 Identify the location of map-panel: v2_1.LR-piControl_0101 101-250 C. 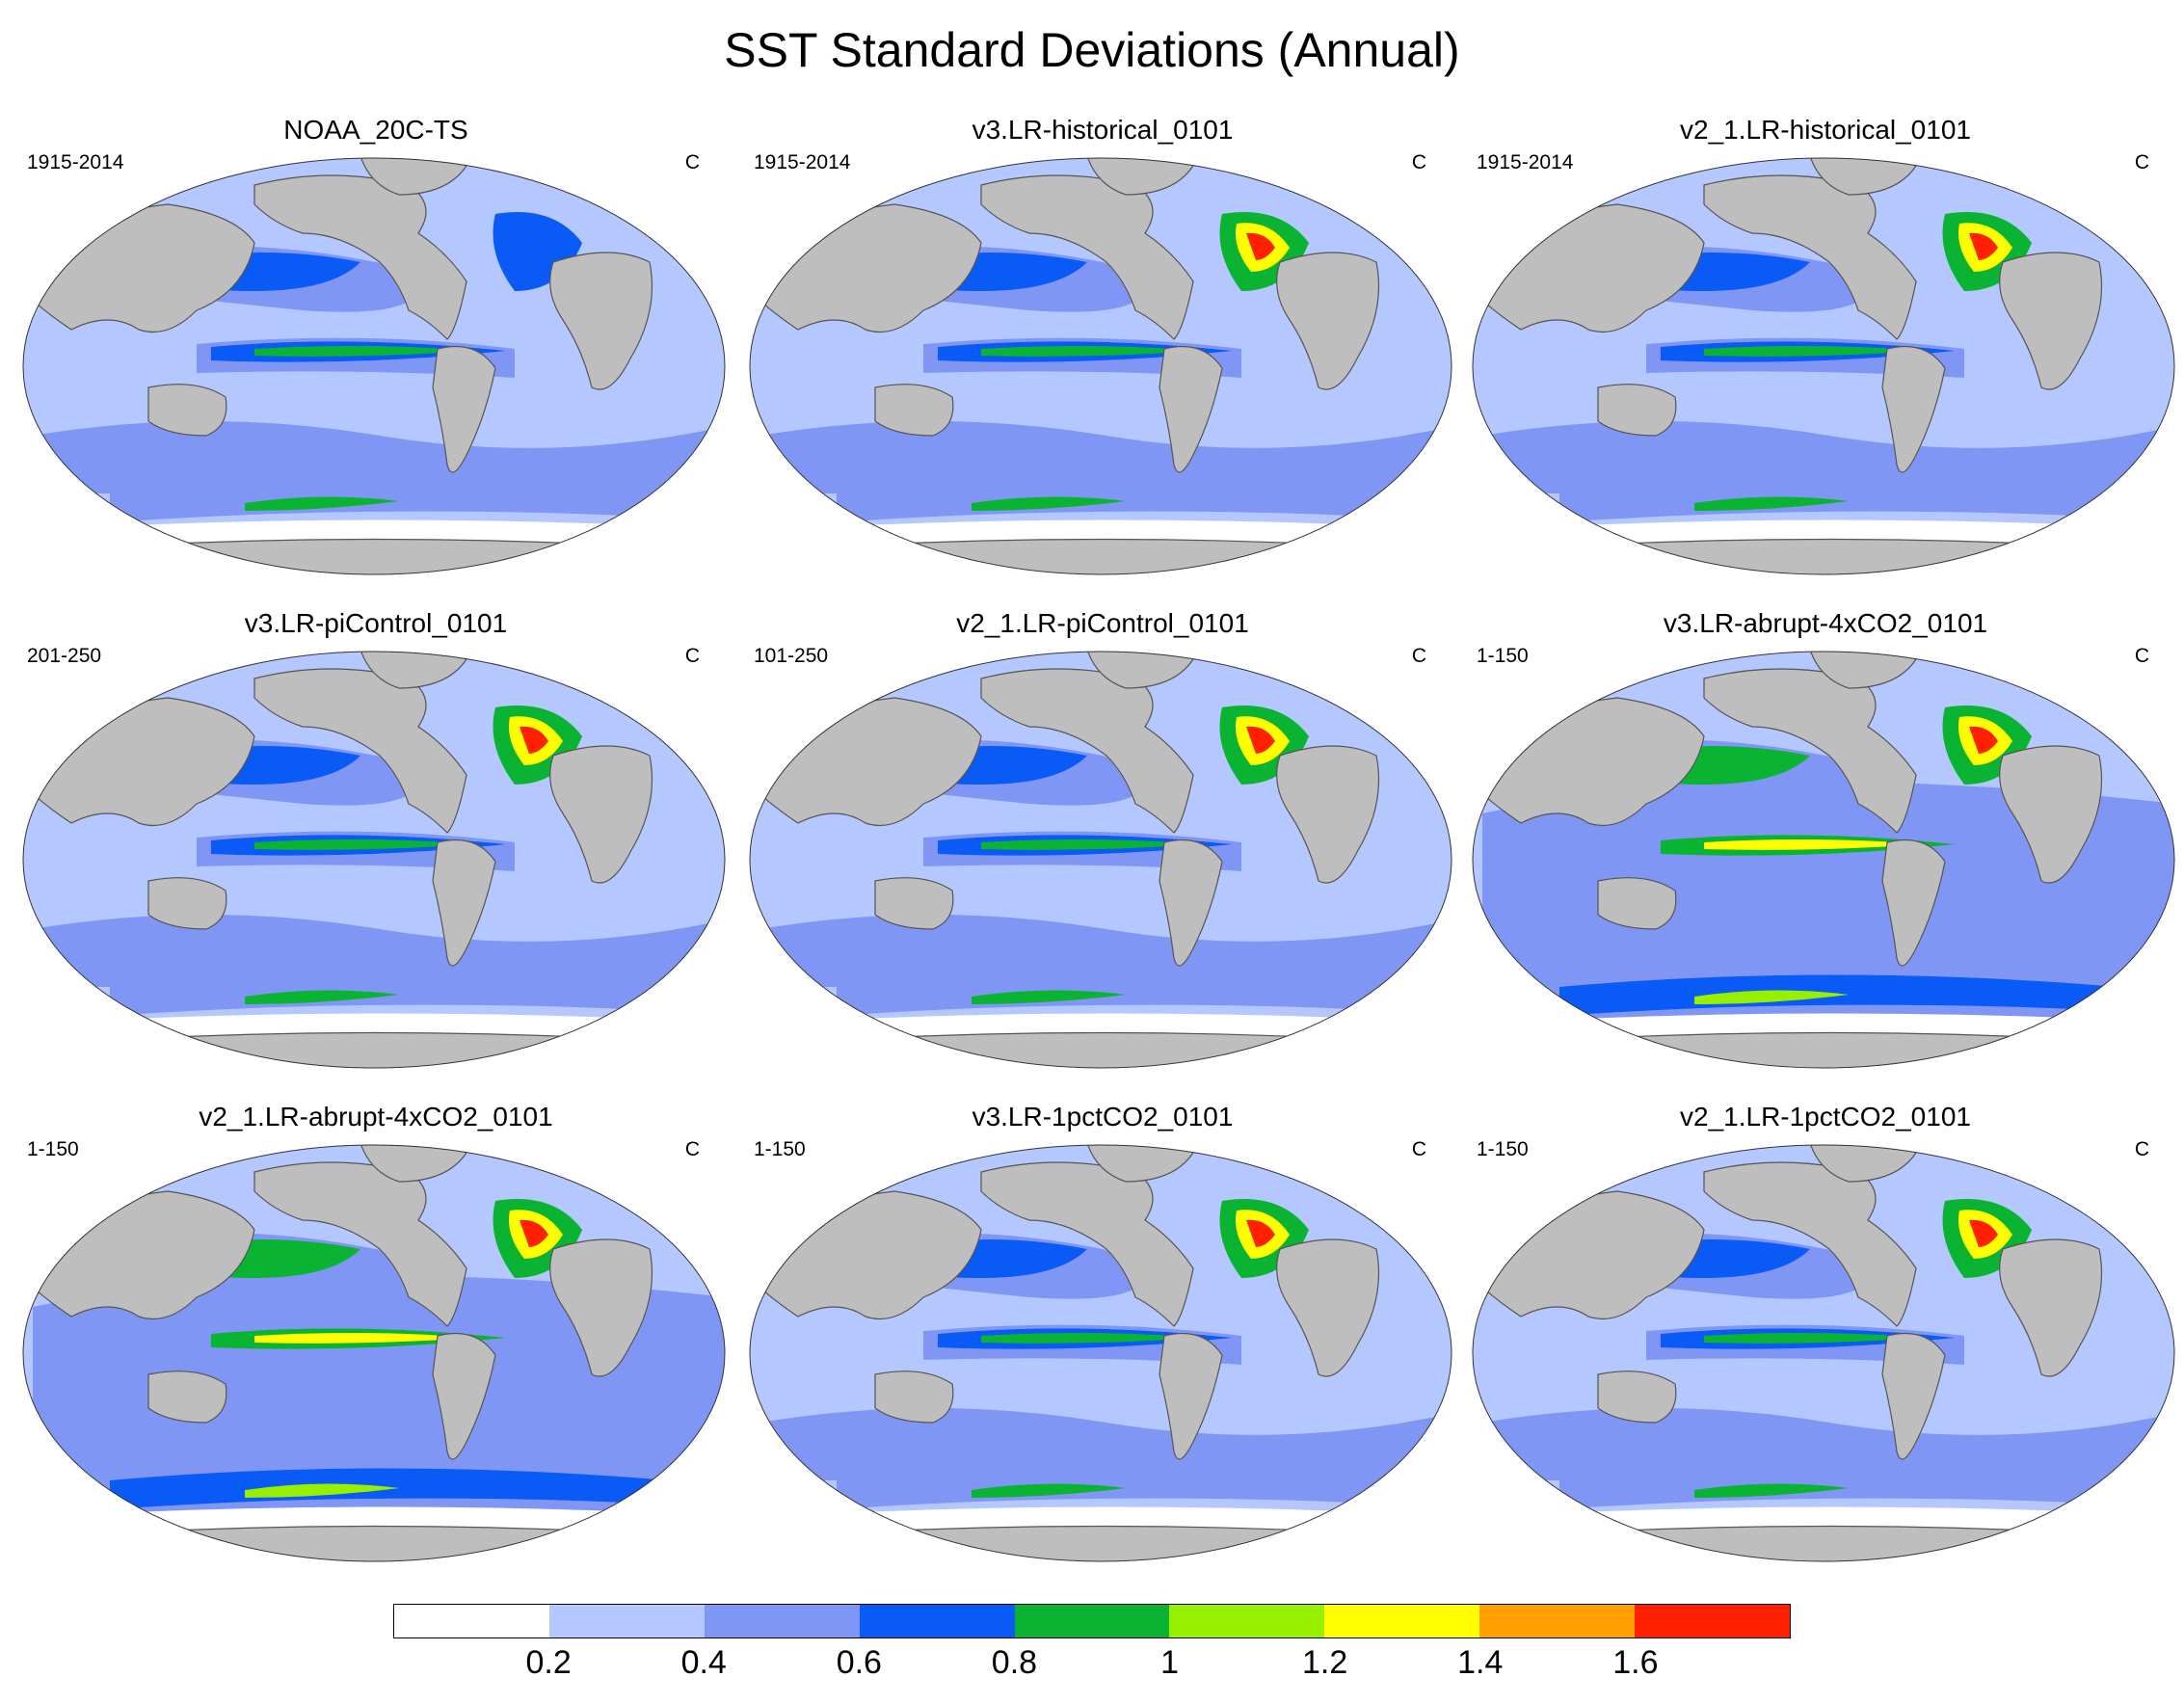
(1103, 853).